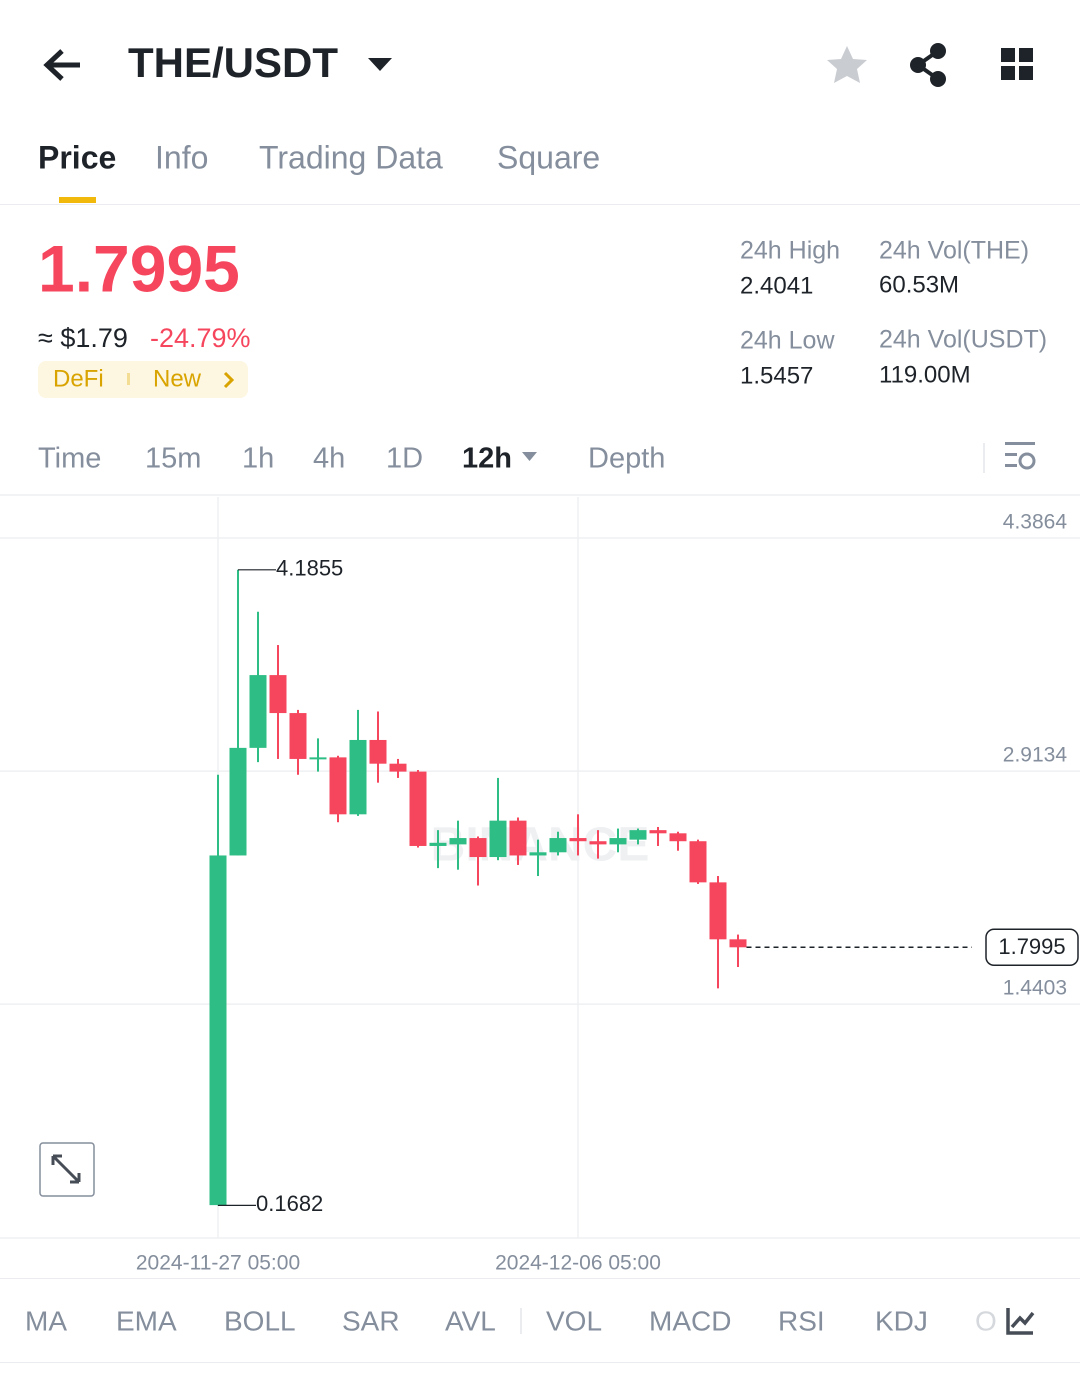 The image size is (1080, 1373). I want to click on chart-settings, so click(1020, 456).